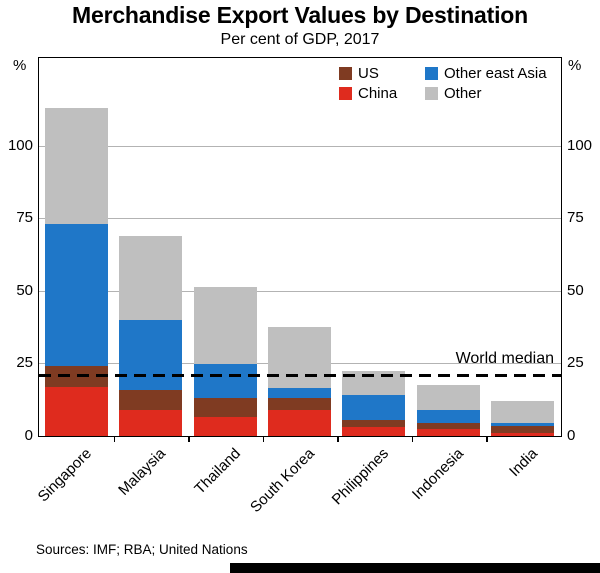 This screenshot has height=573, width=600. I want to click on world-median-line, so click(300, 375).